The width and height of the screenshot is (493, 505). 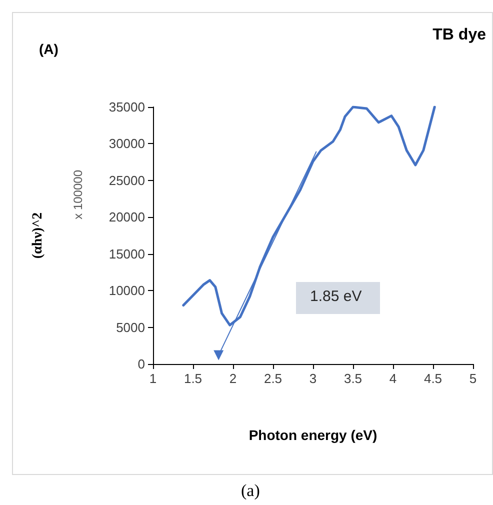 What do you see at coordinates (126, 180) in the screenshot?
I see `y-tick-label: 25000` at bounding box center [126, 180].